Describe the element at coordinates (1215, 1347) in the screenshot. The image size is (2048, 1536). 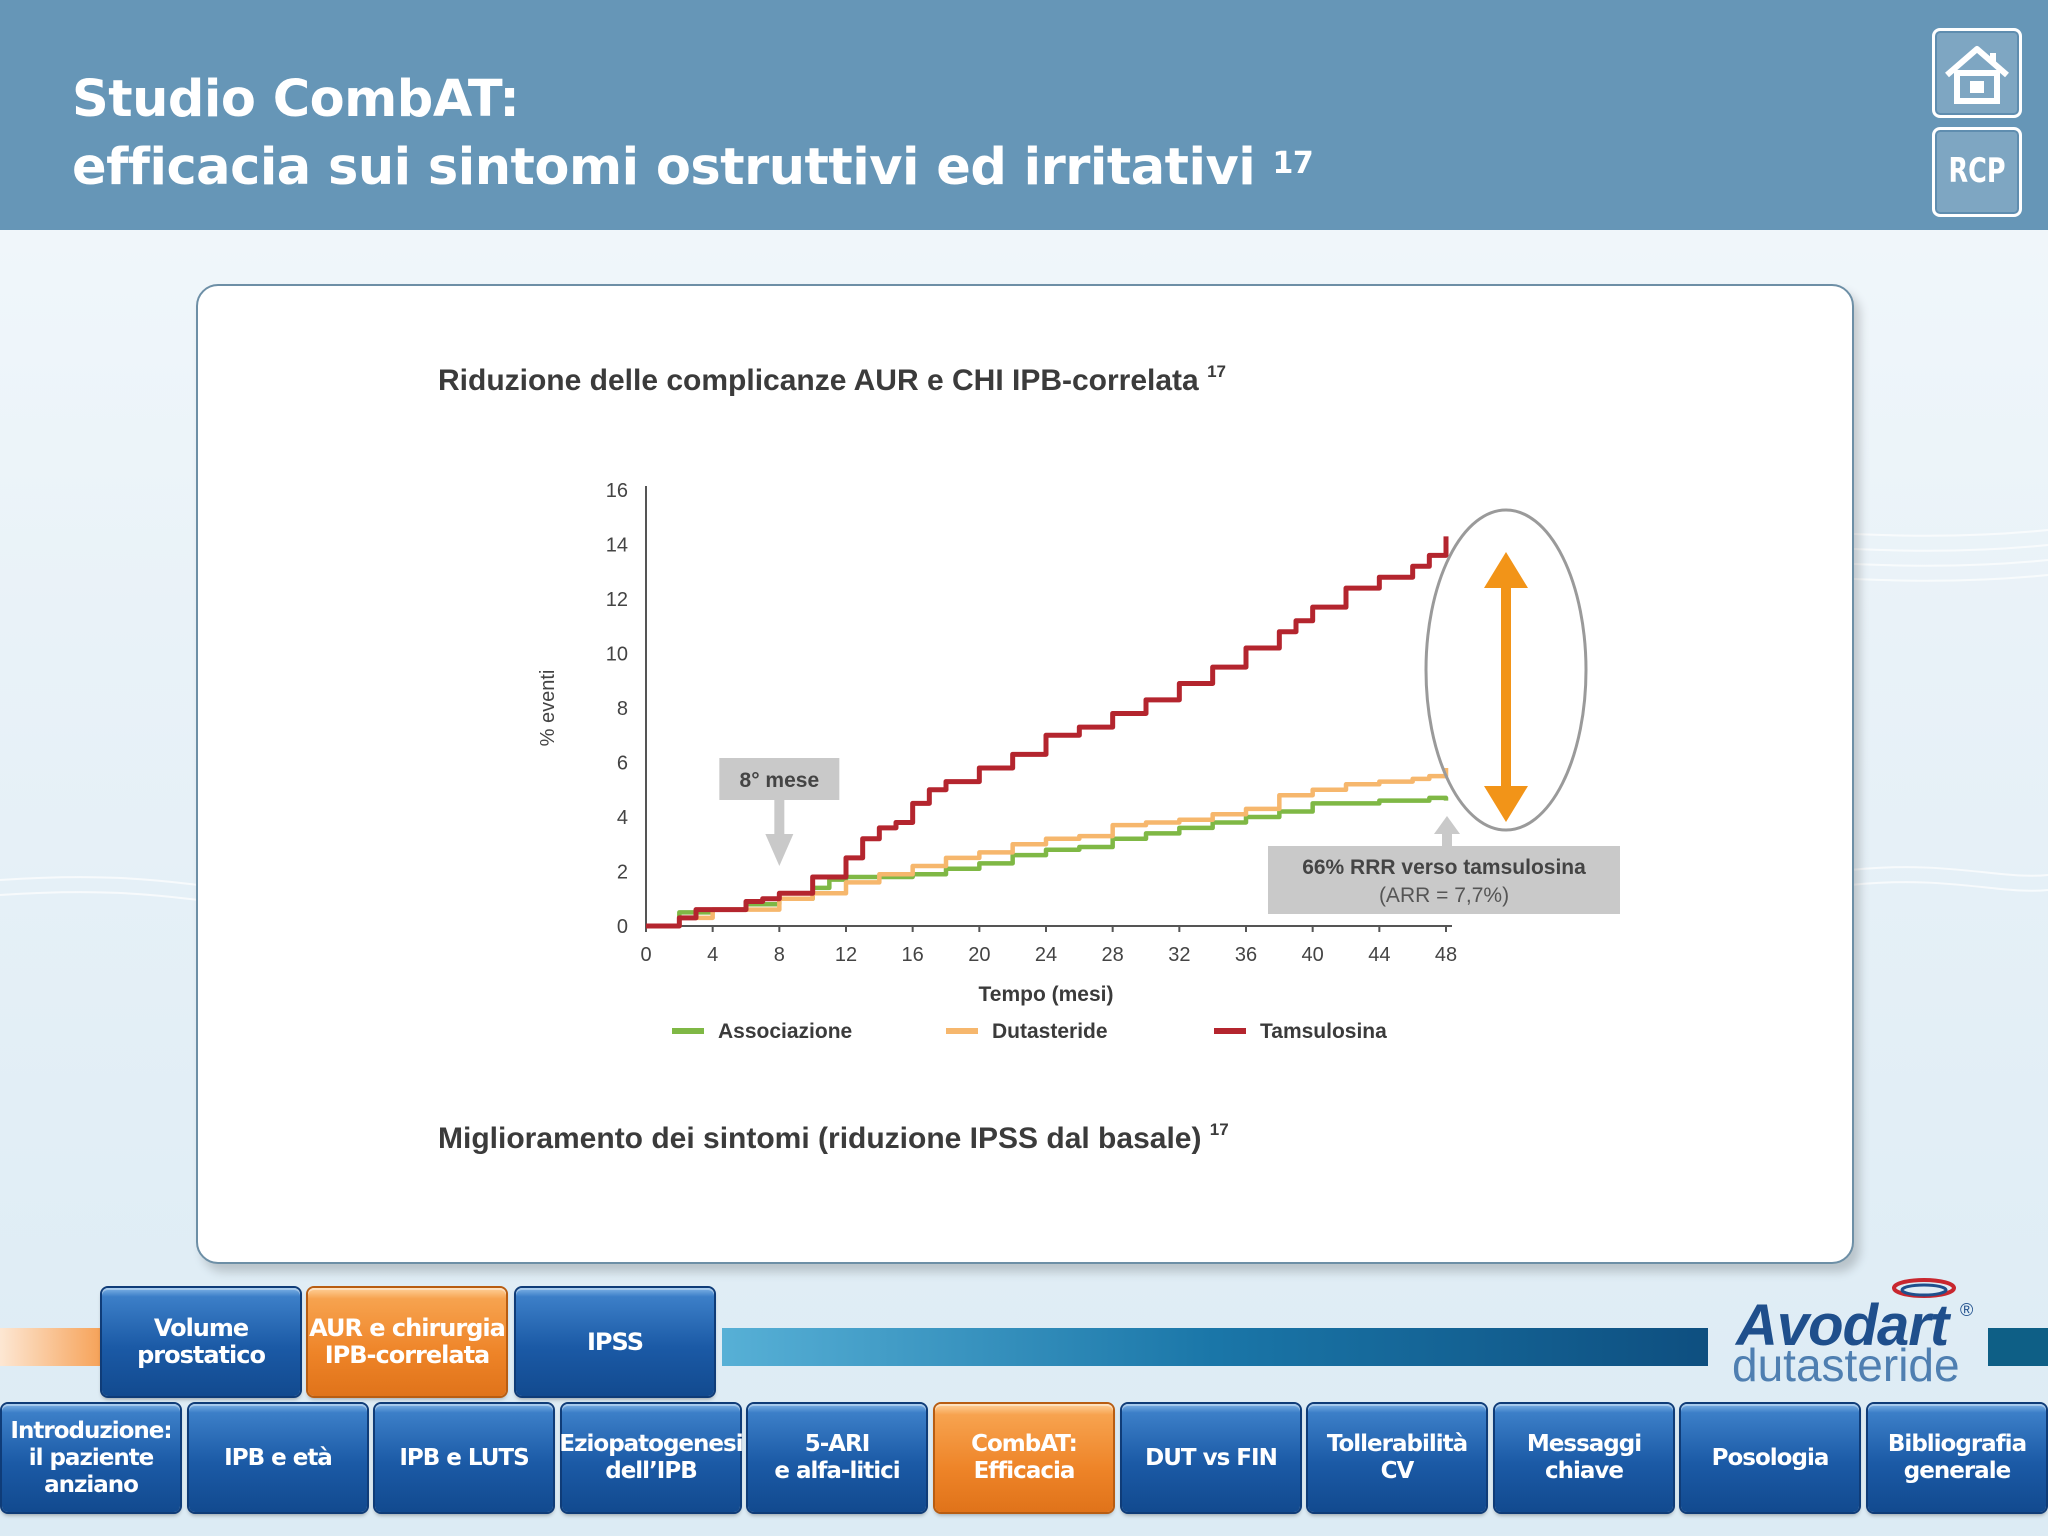
I see `right-accent-strip` at that location.